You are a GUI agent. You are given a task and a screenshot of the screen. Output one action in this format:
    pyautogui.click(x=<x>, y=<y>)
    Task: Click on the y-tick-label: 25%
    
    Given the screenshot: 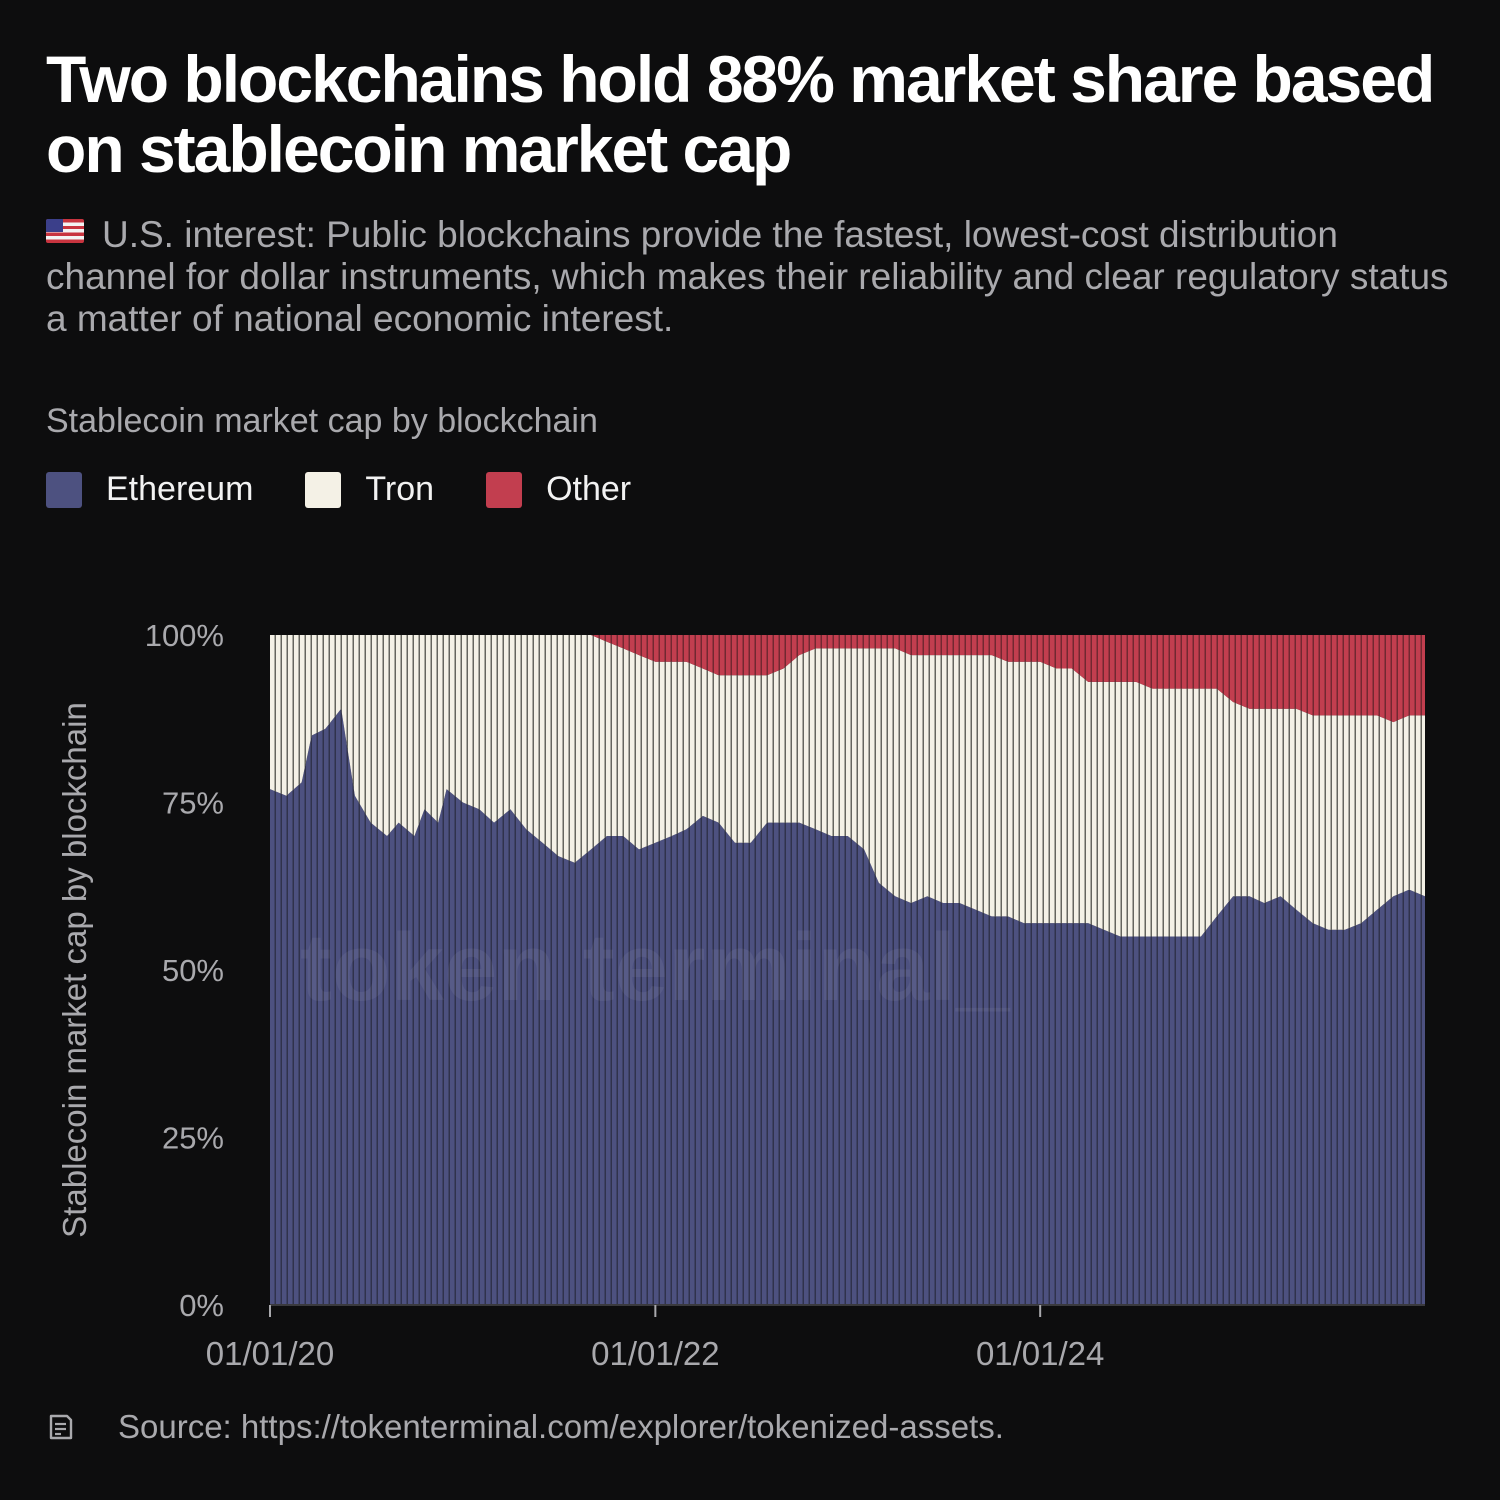 What is the action you would take?
    pyautogui.click(x=193, y=1138)
    